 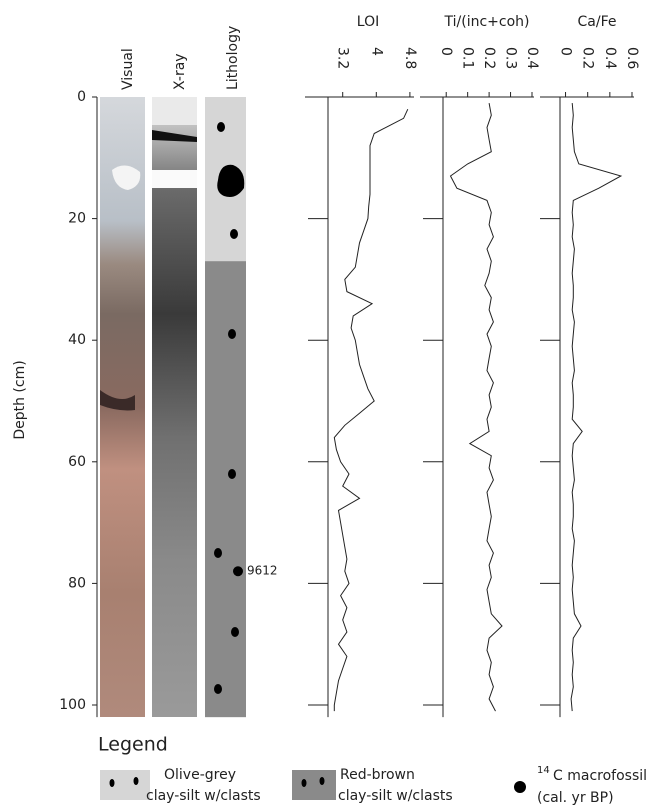 I want to click on legend-label: Red-brown, so click(x=377, y=775).